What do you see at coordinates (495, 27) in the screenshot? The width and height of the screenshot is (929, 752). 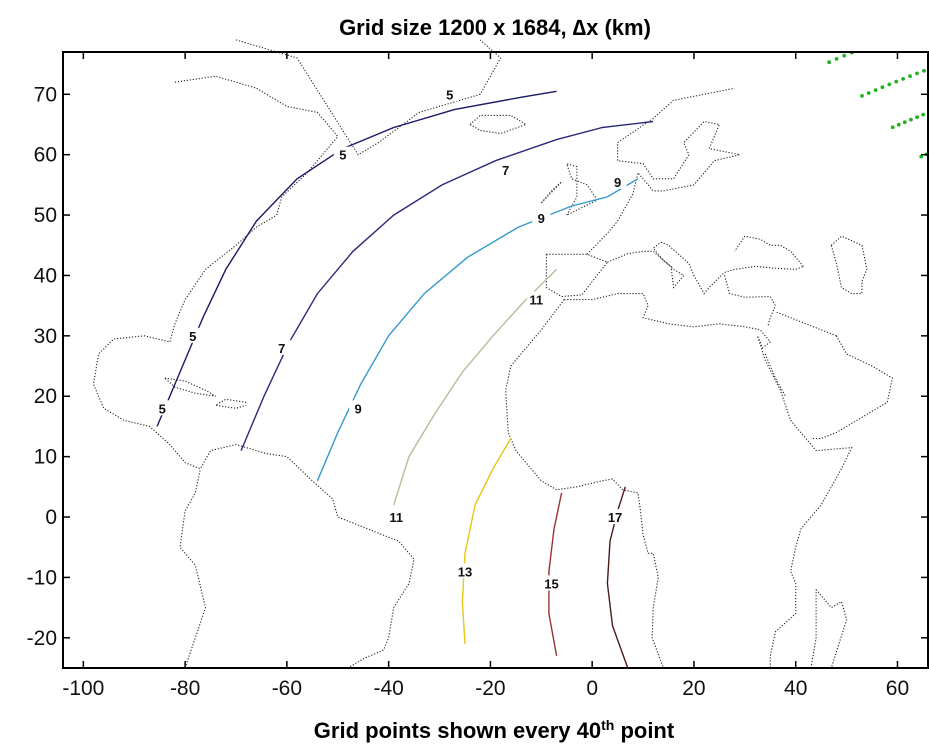 I see `chart-title: Grid size 1200 x 1684, ∆x (km)` at bounding box center [495, 27].